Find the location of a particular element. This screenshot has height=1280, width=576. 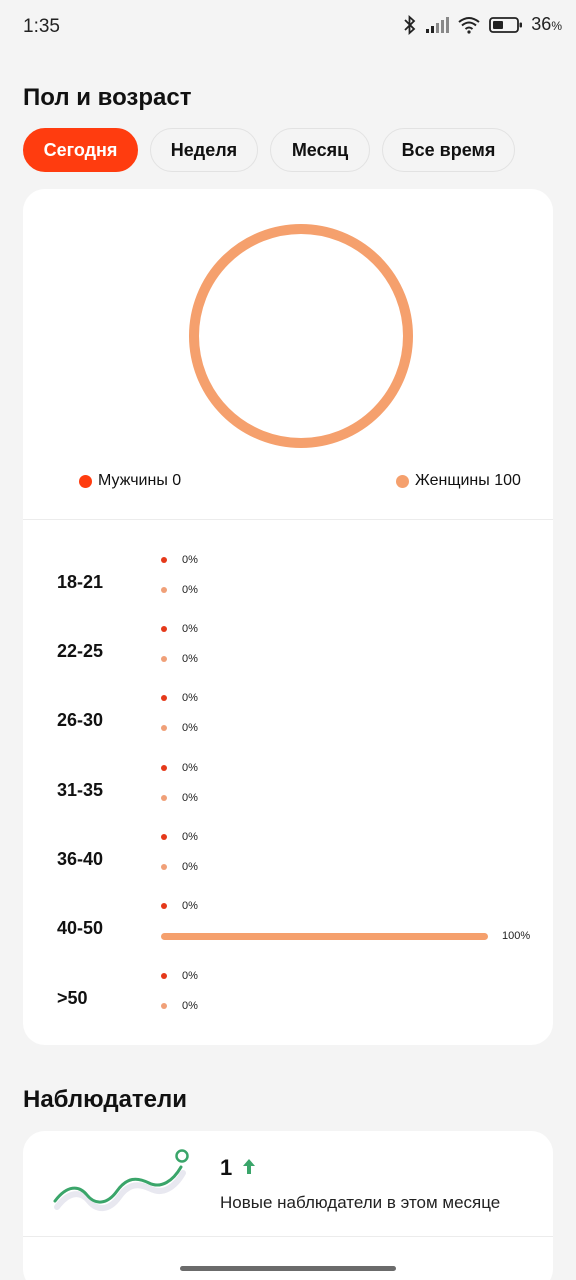

watchers-card: 1 Новые наблюдатели в этом месяце is located at coordinates (288, 1205).